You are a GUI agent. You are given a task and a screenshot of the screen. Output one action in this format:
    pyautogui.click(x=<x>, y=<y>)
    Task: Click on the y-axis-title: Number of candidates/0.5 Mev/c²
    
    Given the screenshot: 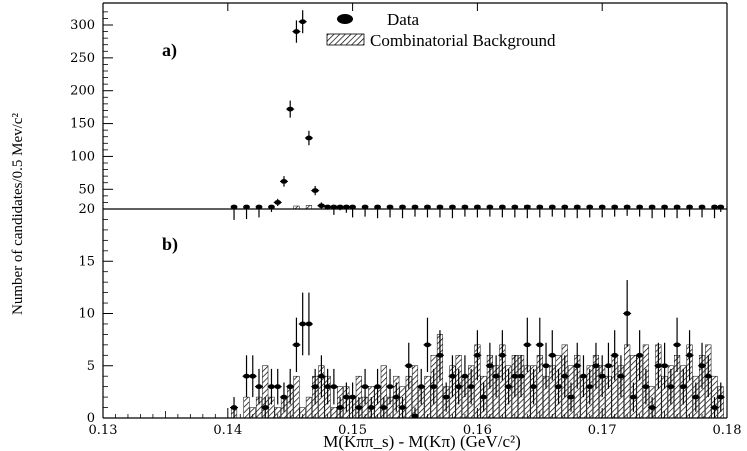 What is the action you would take?
    pyautogui.click(x=18, y=214)
    